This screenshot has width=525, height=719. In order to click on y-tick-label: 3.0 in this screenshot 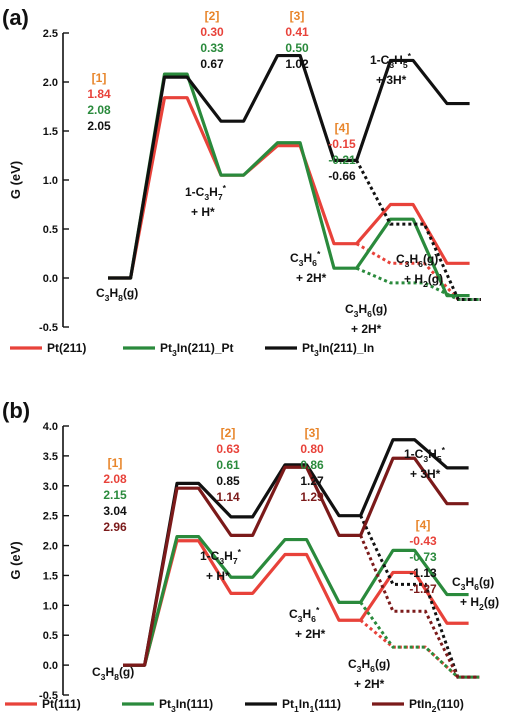, I will do `click(50, 487)`.